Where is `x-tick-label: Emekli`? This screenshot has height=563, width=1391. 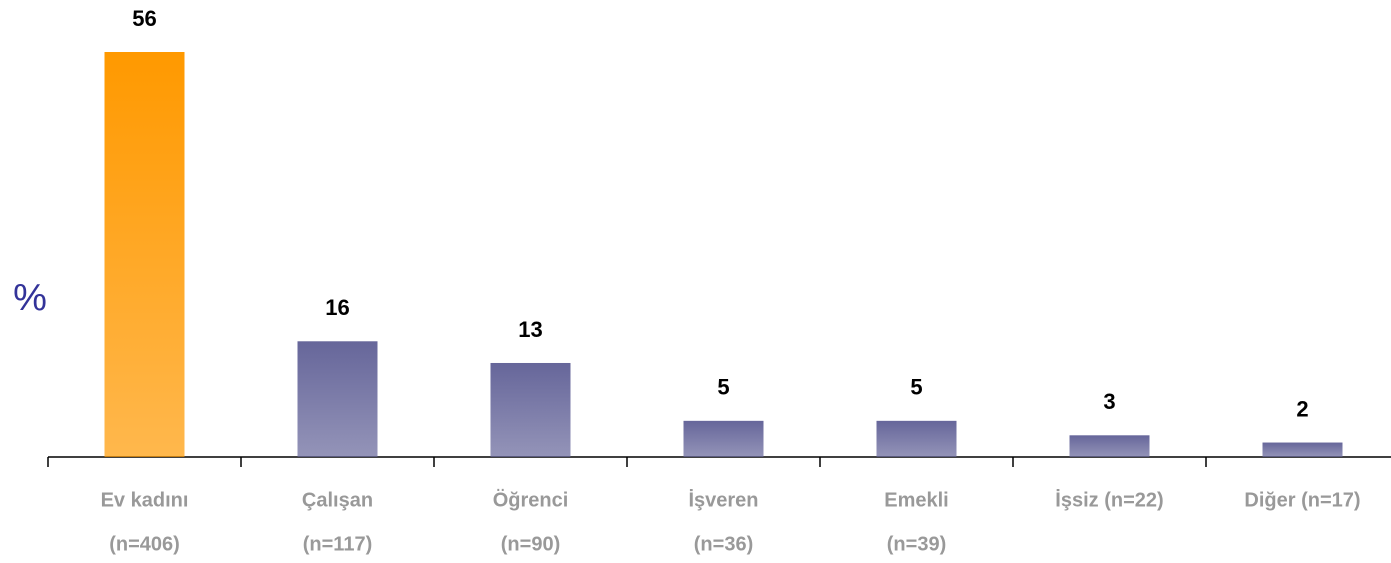 x-tick-label: Emekli is located at coordinates (916, 500).